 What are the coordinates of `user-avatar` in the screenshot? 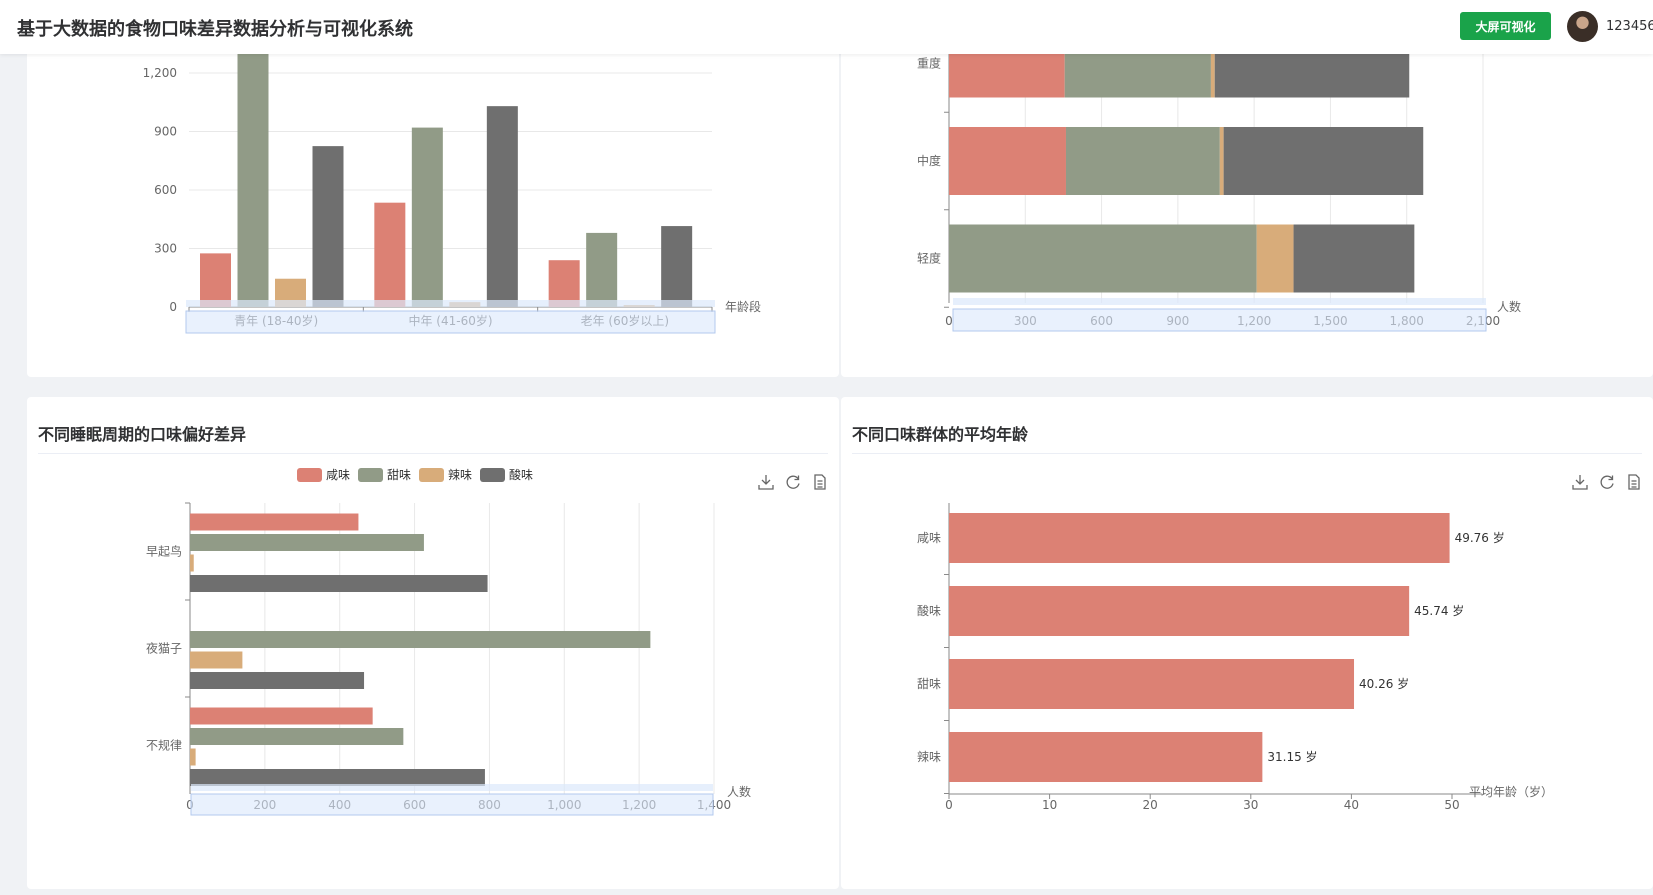 It's located at (1582, 26).